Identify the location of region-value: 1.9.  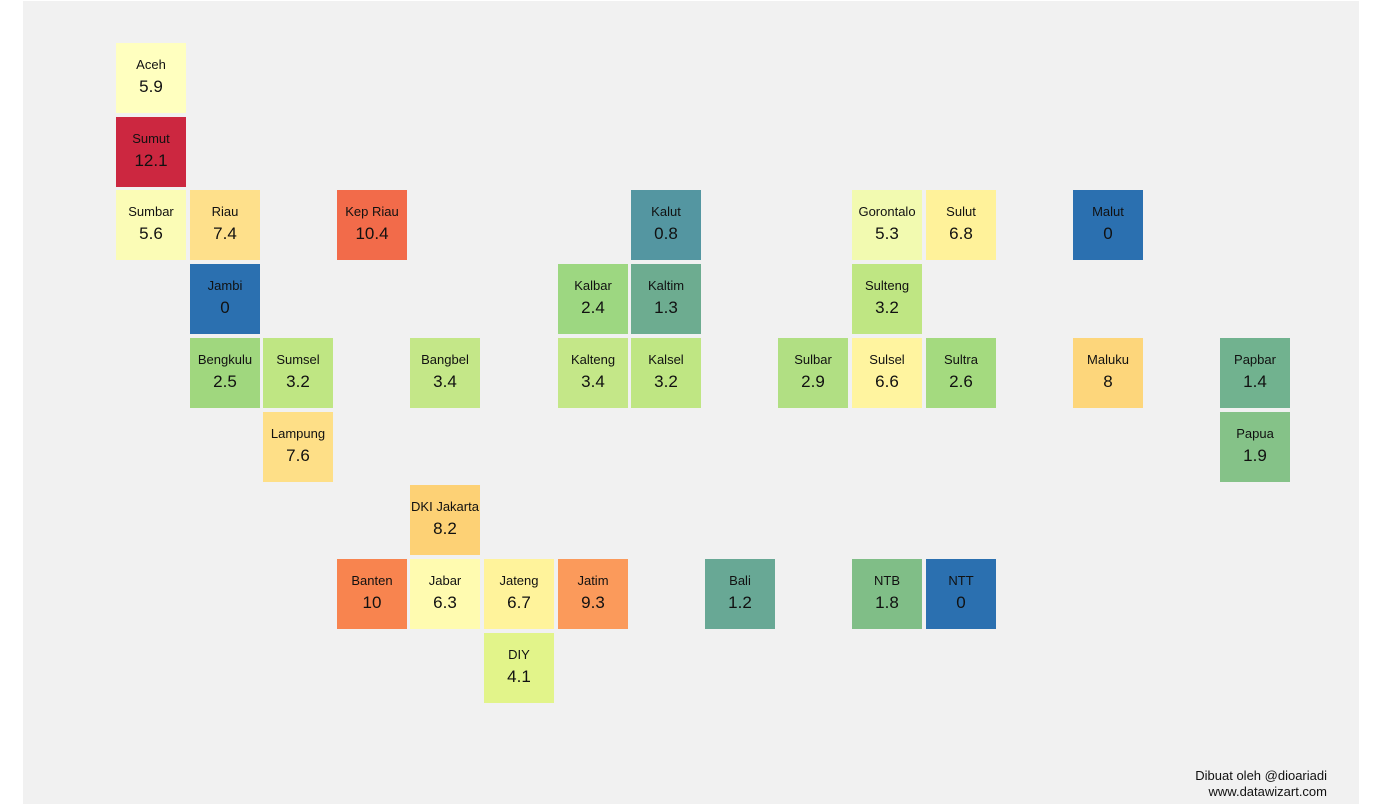
(1255, 455).